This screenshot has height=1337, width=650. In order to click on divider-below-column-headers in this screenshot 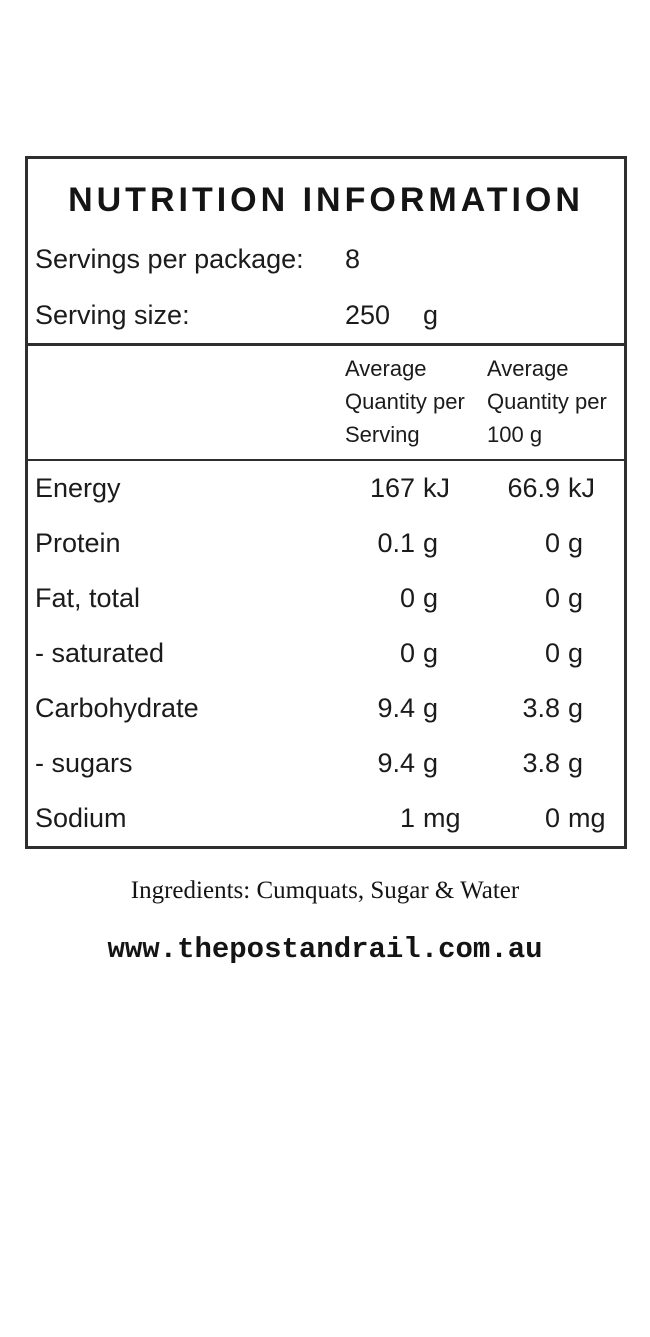, I will do `click(326, 460)`.